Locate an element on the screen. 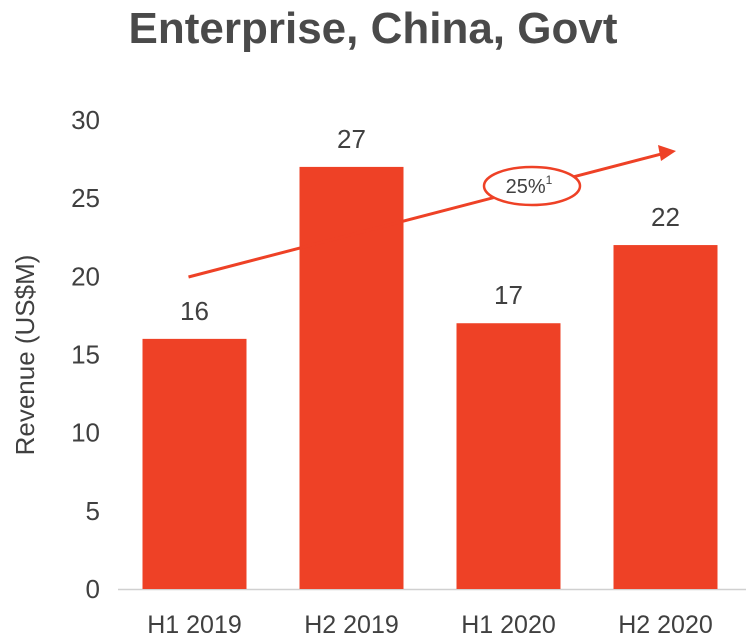  cagr-footnote-marker: 1 is located at coordinates (549, 180).